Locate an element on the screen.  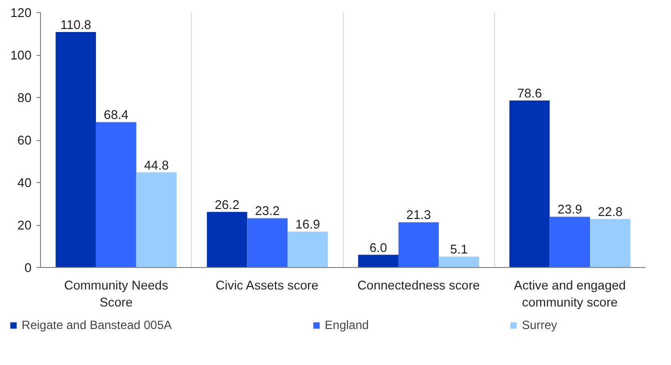
legend-label: Surrey is located at coordinates (540, 325).